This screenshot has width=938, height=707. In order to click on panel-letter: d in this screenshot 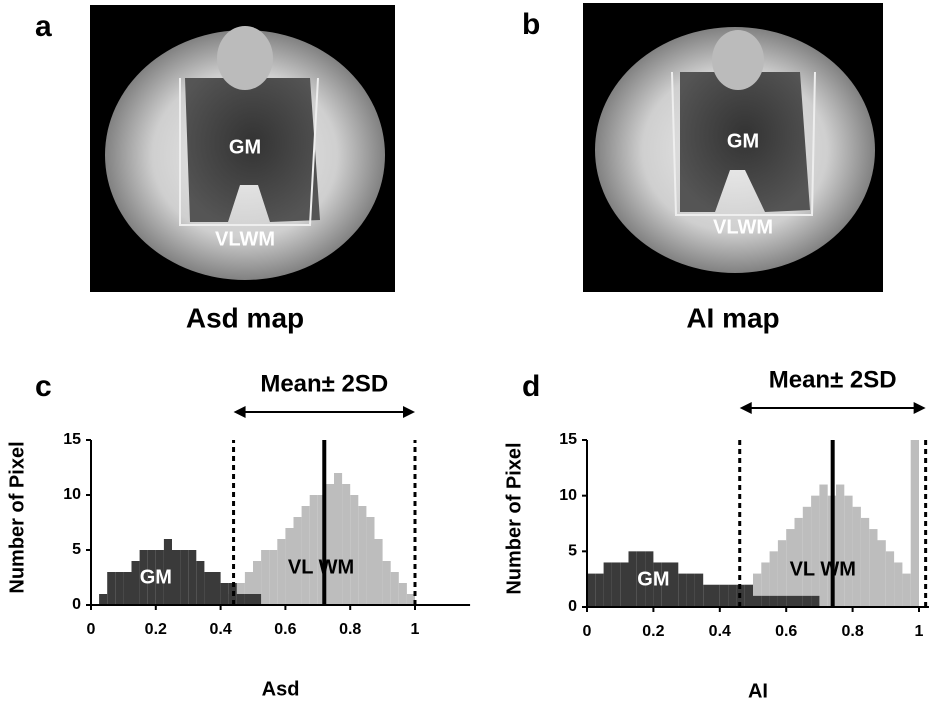, I will do `click(531, 386)`.